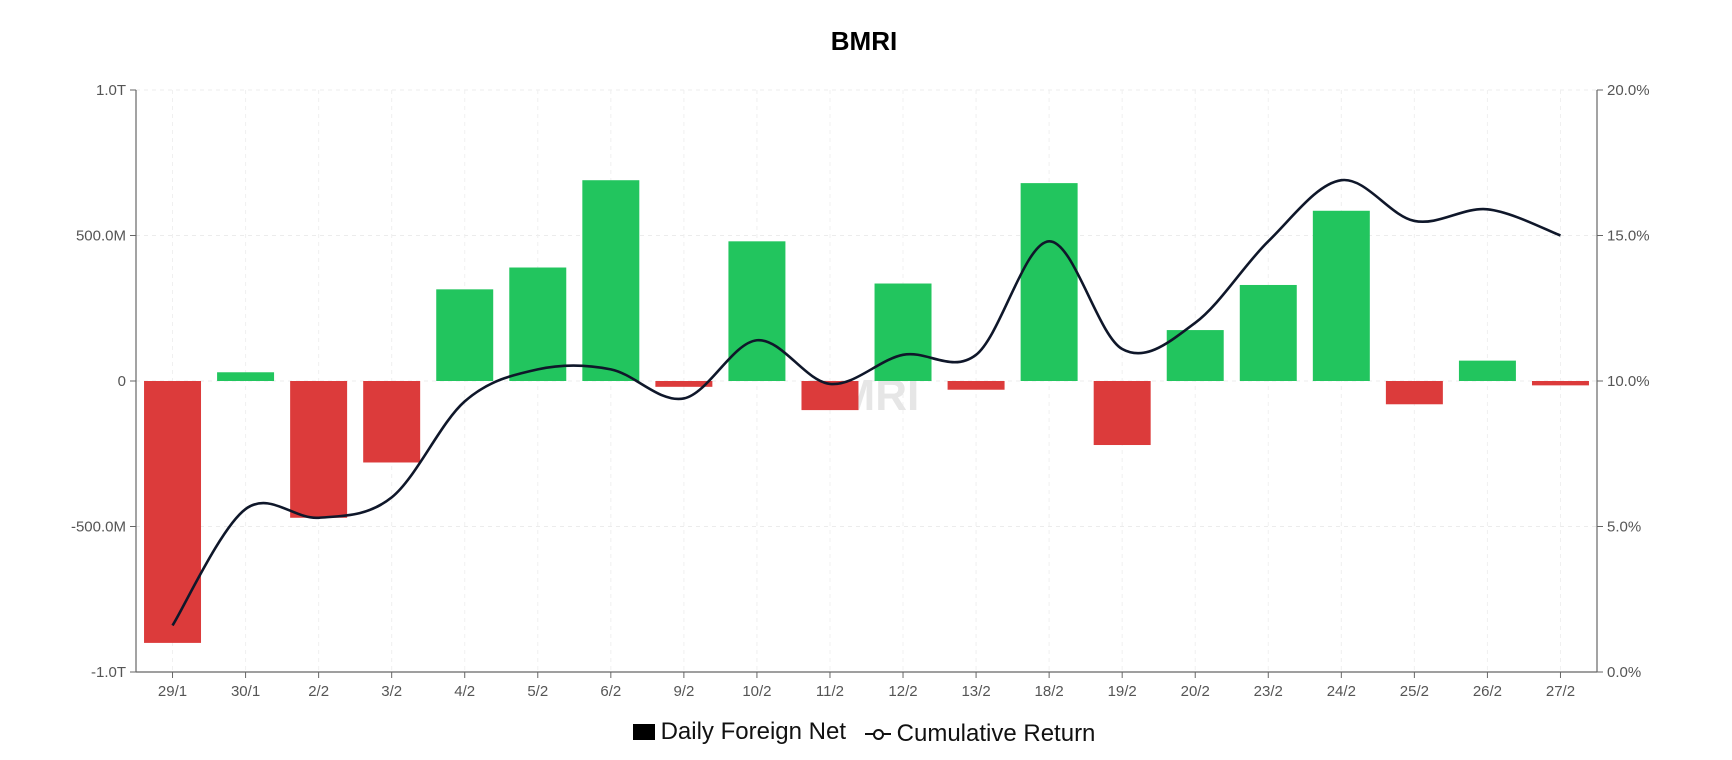 The width and height of the screenshot is (1732, 760). I want to click on x-tick-label: 11/2, so click(830, 691).